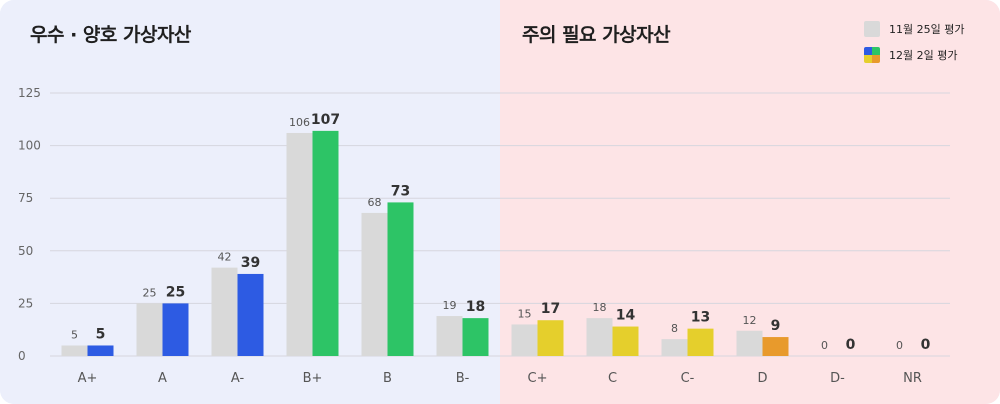 The height and width of the screenshot is (404, 1000). I want to click on data-label-prev: 15, so click(525, 313).